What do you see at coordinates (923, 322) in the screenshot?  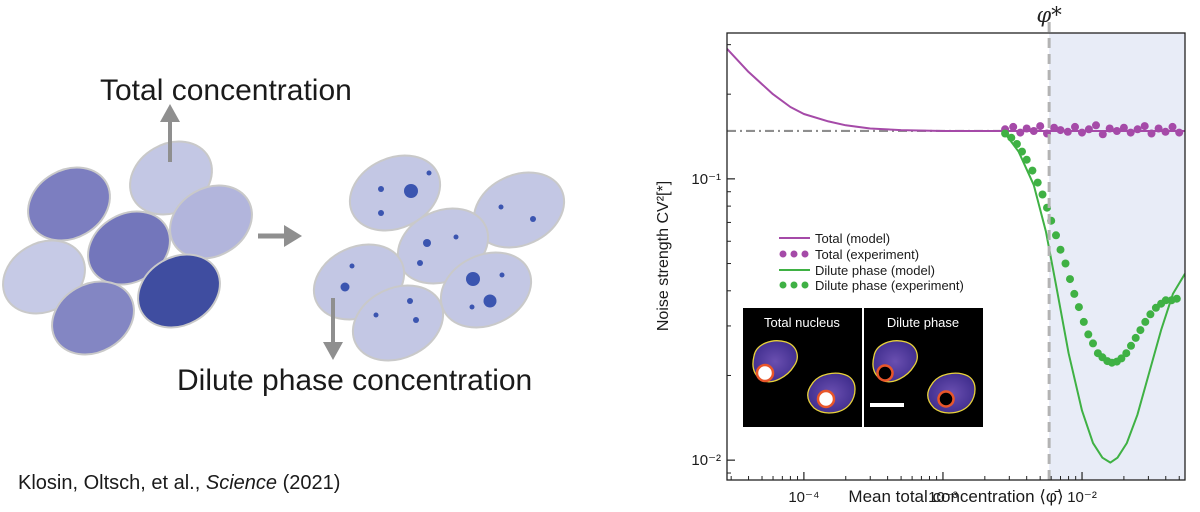 I see `inset-right-title: Dilute phase` at bounding box center [923, 322].